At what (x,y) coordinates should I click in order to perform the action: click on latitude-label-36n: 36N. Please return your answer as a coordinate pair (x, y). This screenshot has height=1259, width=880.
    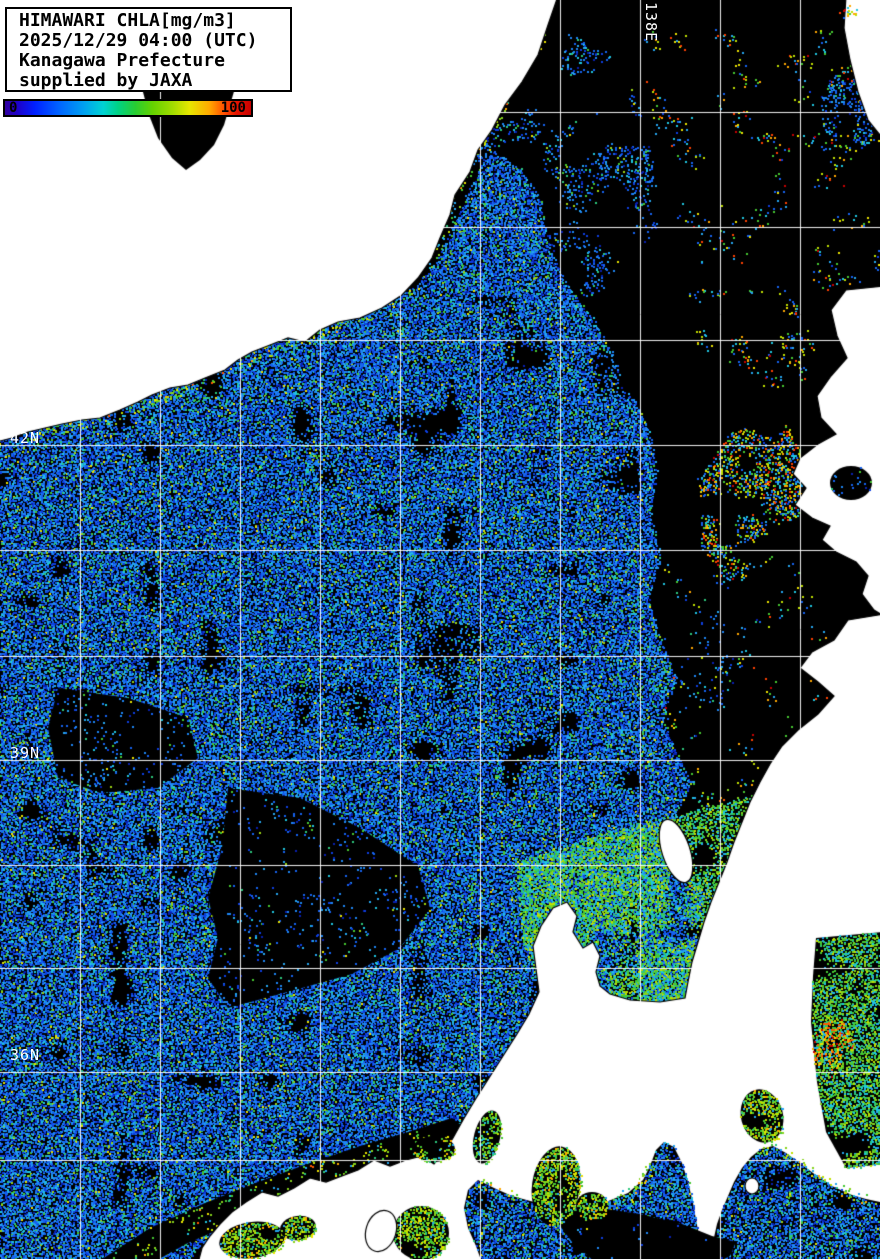
    Looking at the image, I should click on (25, 1055).